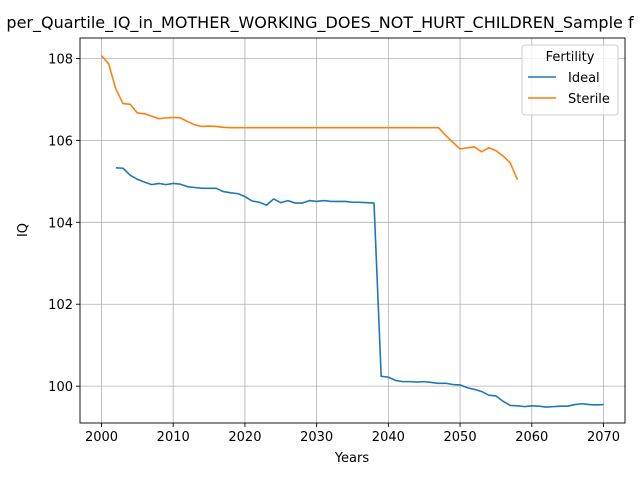 The image size is (640, 480). Describe the element at coordinates (244, 437) in the screenshot. I see `x-tick-label: 2020` at that location.